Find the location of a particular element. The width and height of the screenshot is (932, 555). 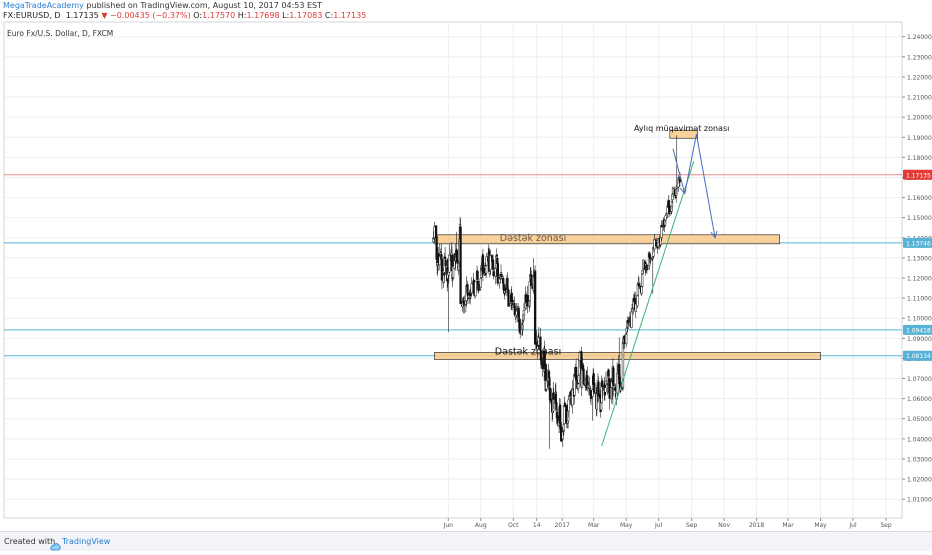

y-tick-label: 1.01000 is located at coordinates (919, 500).